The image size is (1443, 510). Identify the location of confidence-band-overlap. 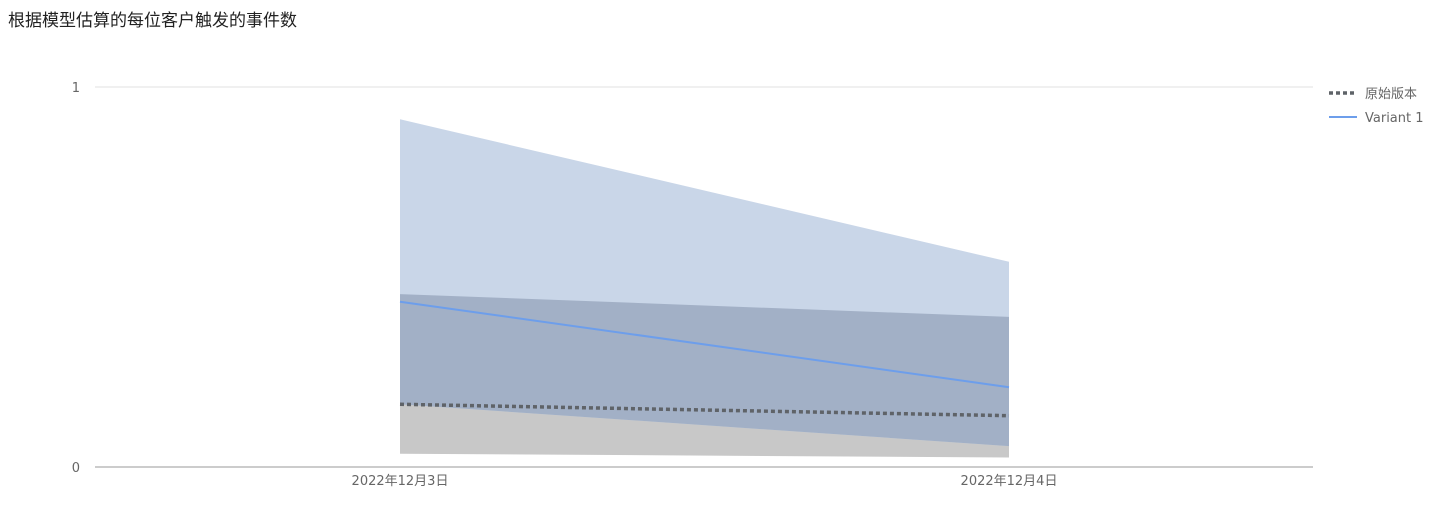
(704, 370).